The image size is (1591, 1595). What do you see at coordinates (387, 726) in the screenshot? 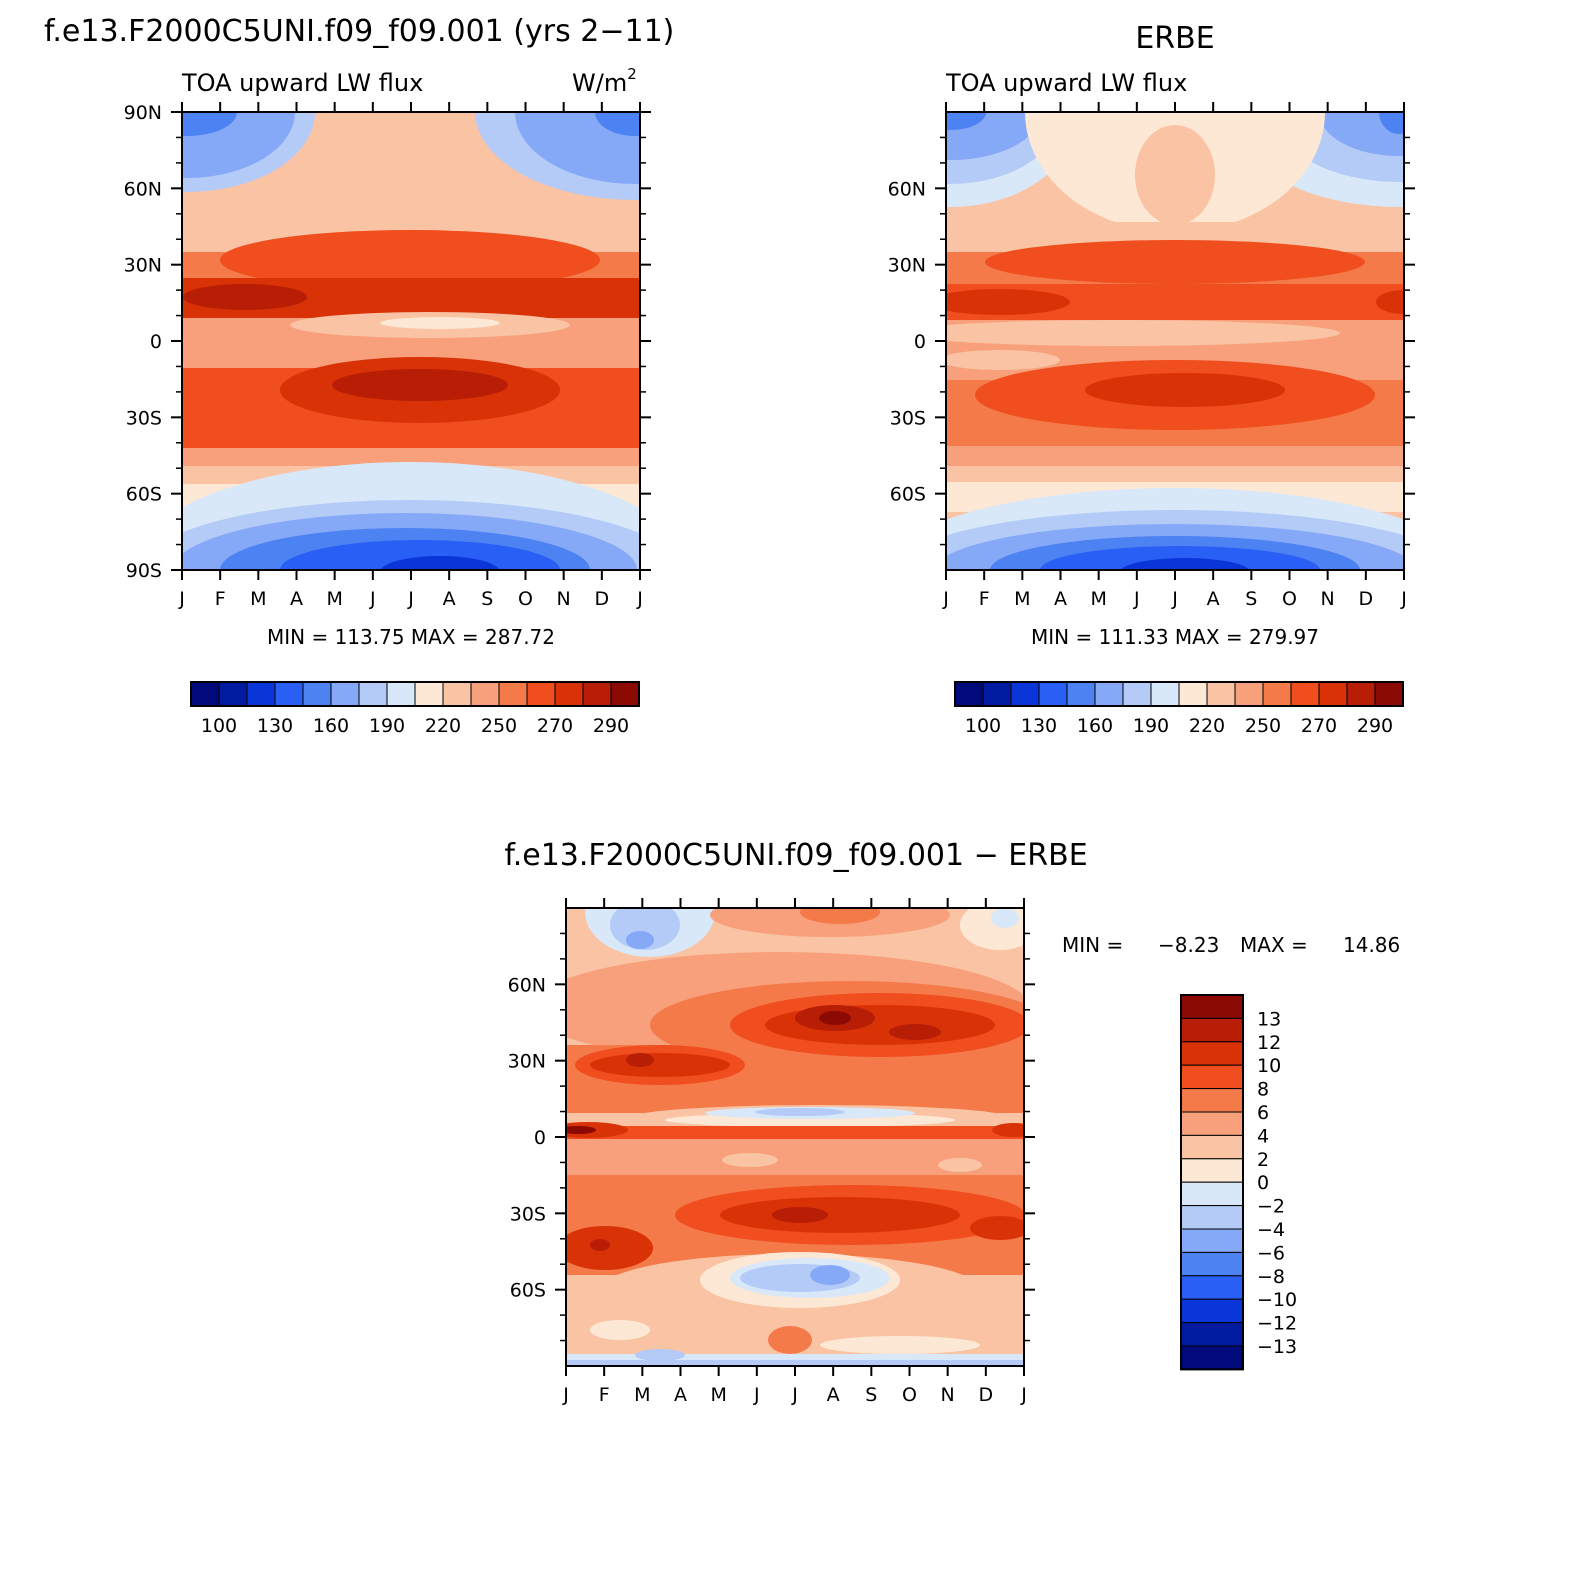
I see `colorbar-label: 190` at bounding box center [387, 726].